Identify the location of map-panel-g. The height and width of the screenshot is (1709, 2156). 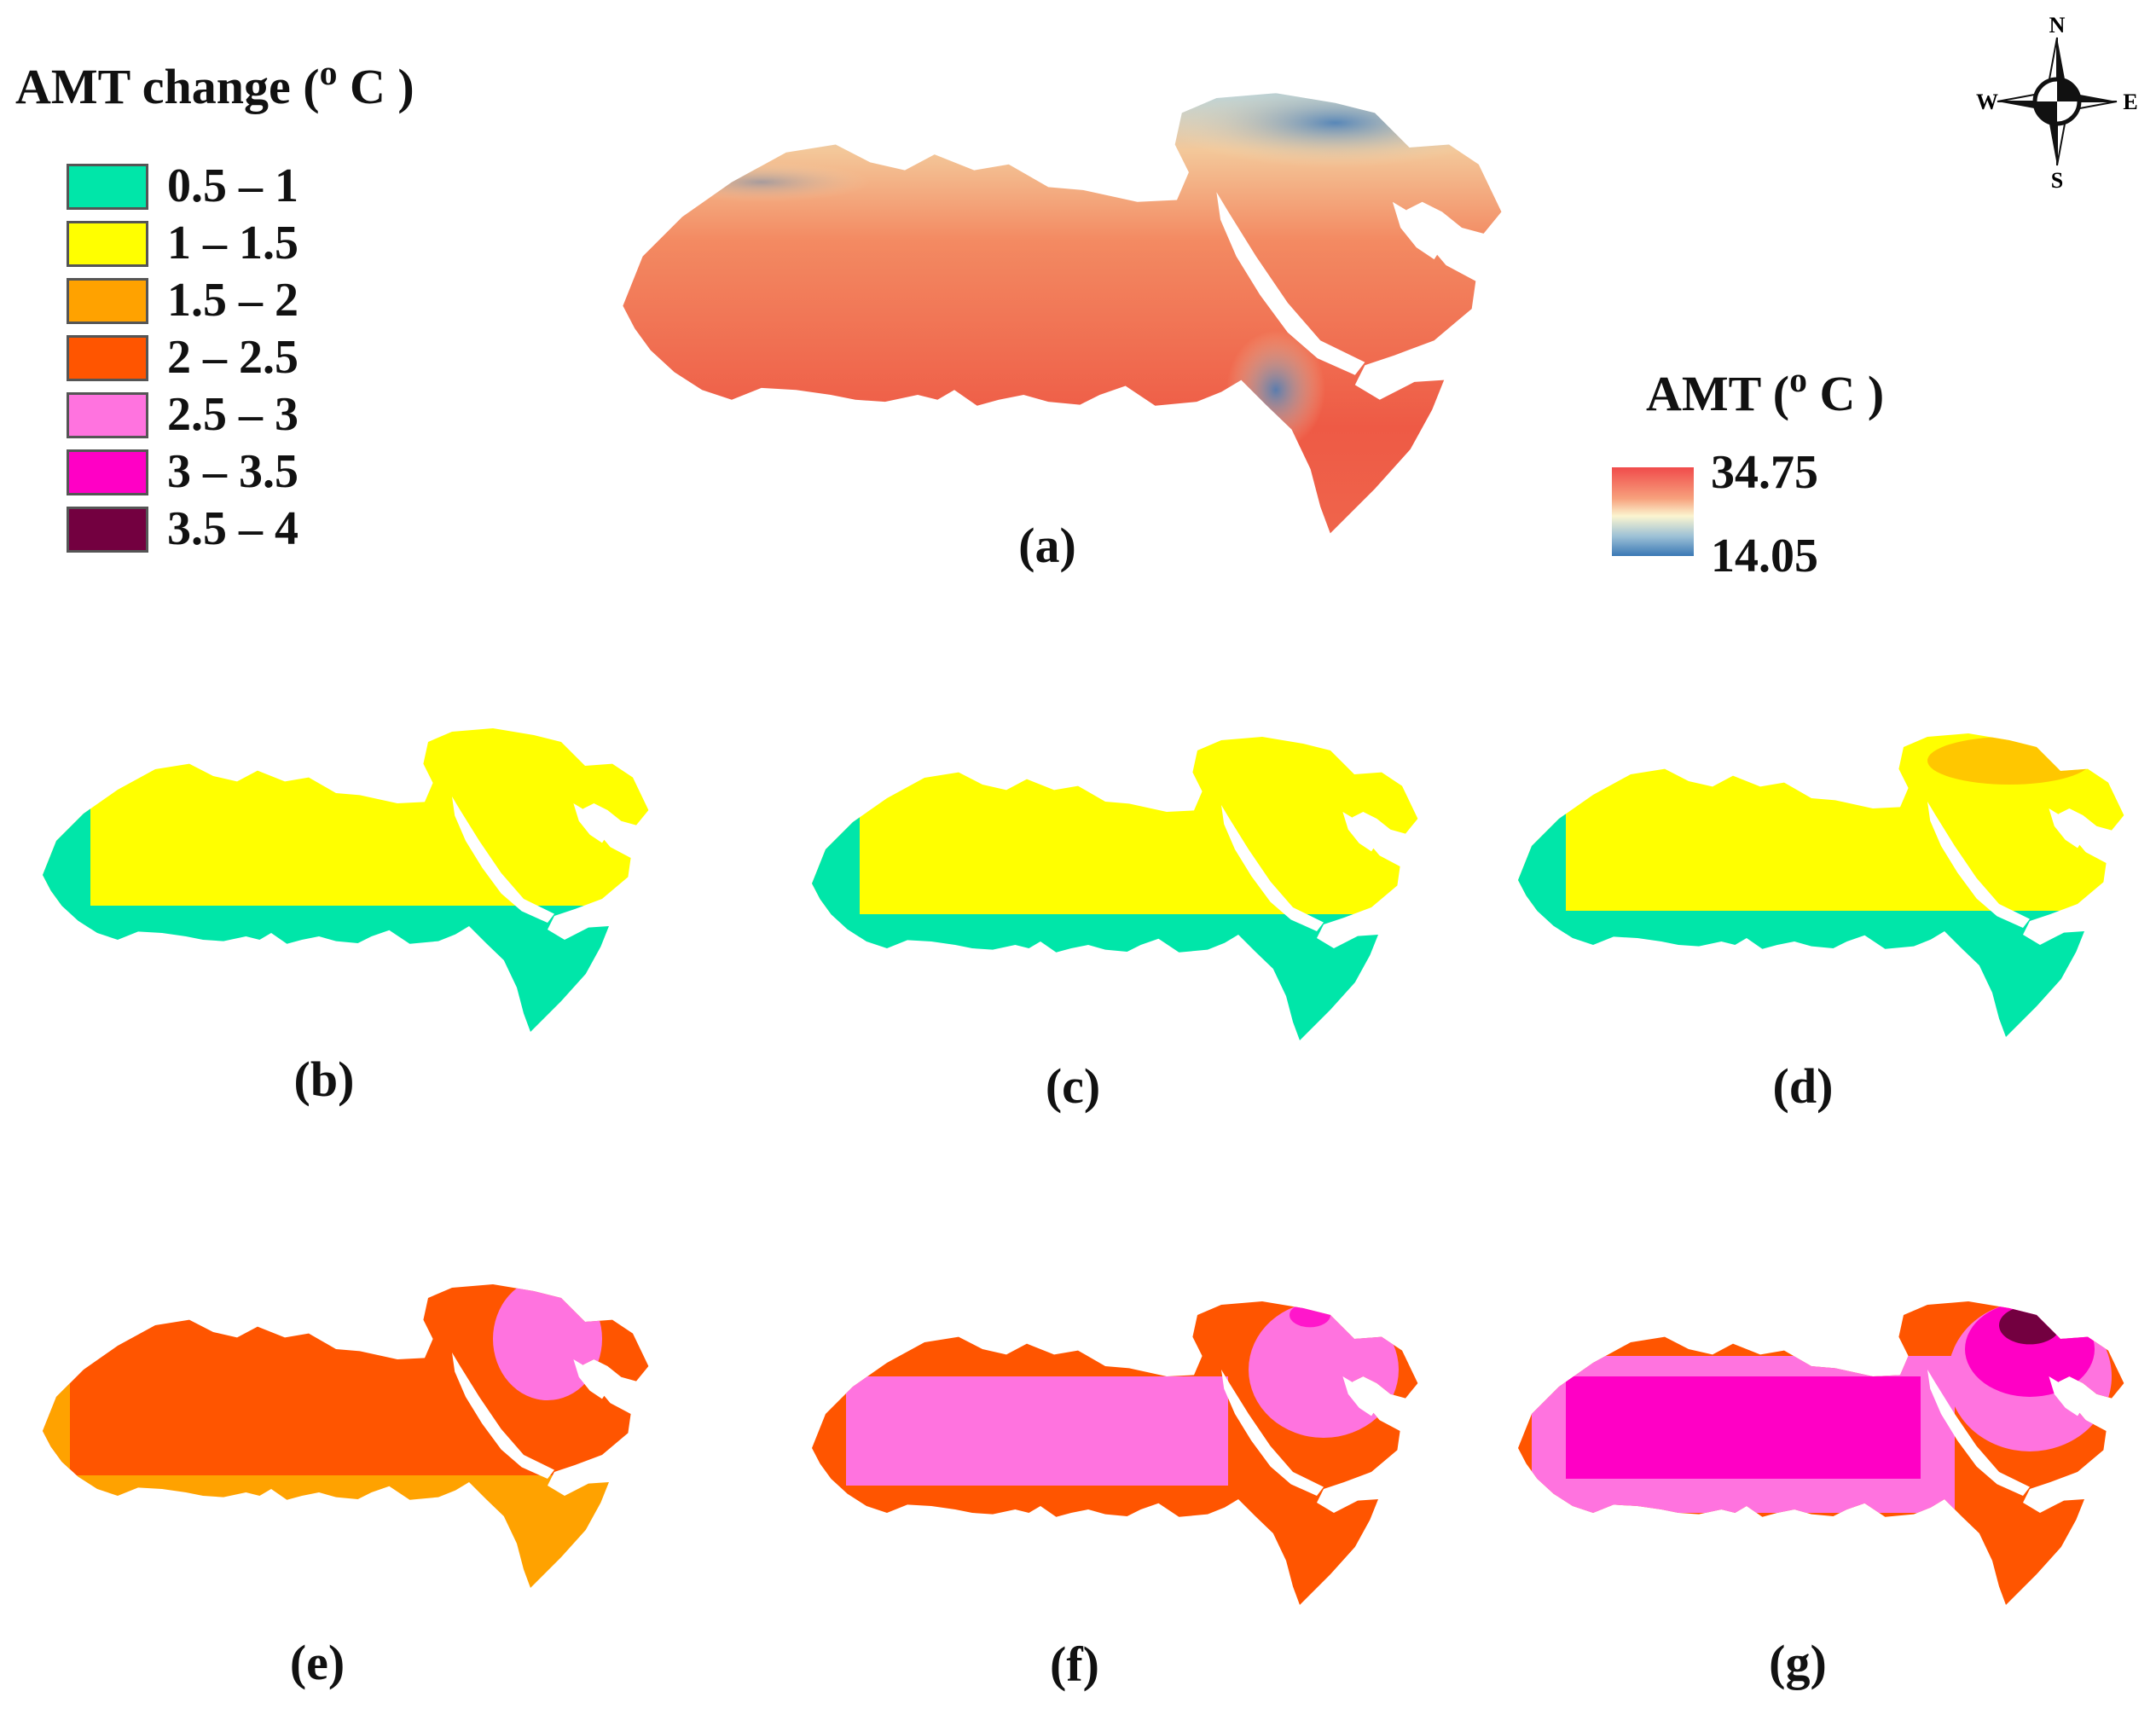
(1821, 1453).